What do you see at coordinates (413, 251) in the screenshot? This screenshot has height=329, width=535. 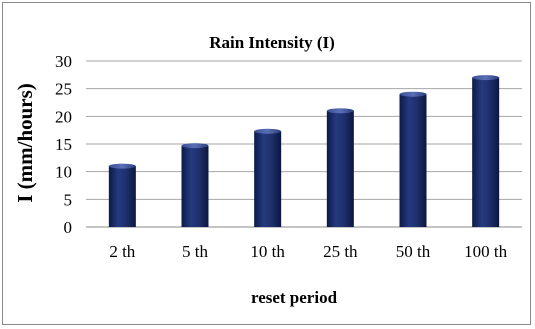 I see `x-tick-label: 50 th` at bounding box center [413, 251].